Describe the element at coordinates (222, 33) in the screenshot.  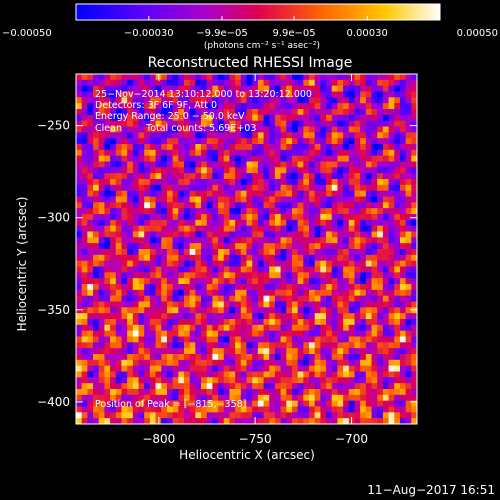
I see `colorbar-tick-label: −9.9e−05` at that location.